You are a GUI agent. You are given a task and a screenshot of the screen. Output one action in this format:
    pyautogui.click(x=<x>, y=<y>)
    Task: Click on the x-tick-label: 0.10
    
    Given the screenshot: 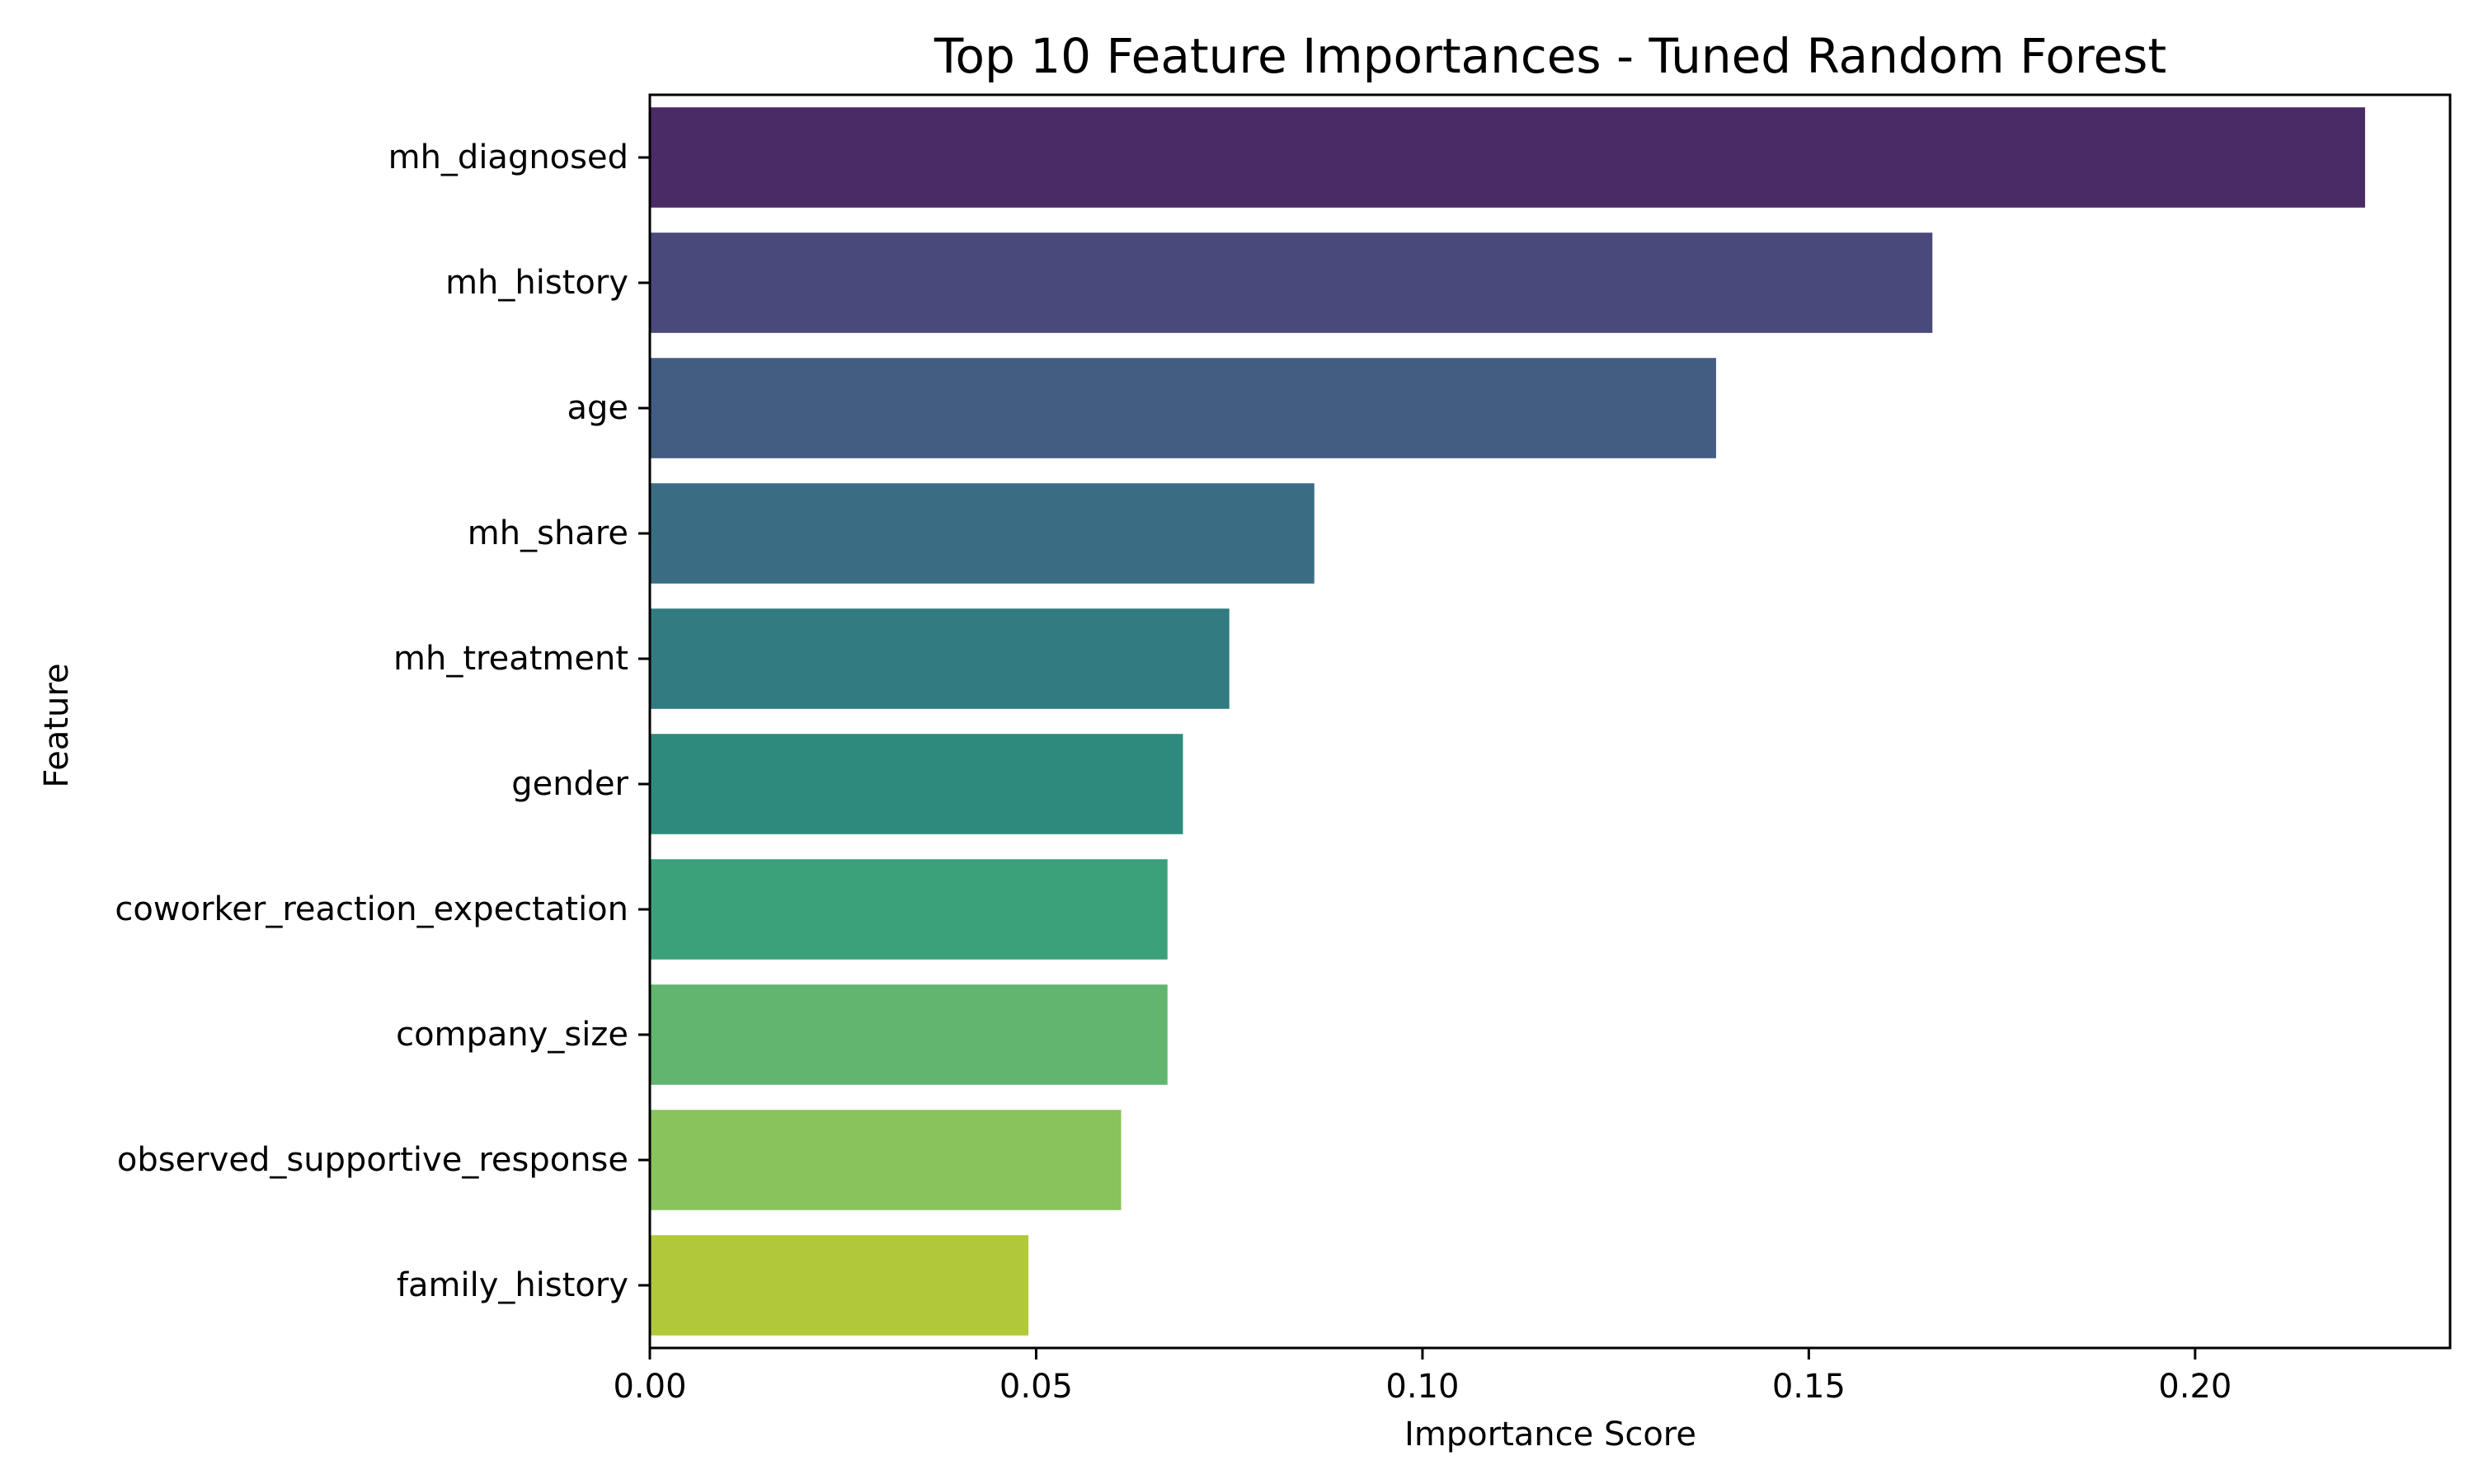 What is the action you would take?
    pyautogui.click(x=1422, y=1387)
    